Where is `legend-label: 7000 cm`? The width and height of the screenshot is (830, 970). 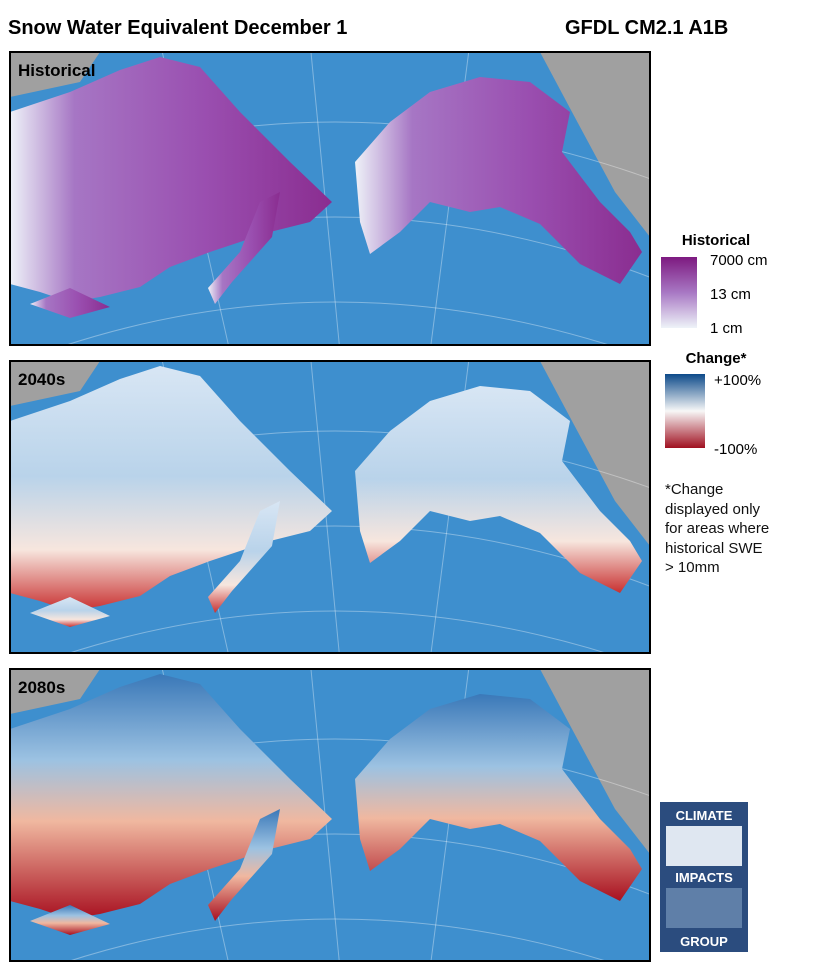
legend-label: 7000 cm is located at coordinates (739, 260).